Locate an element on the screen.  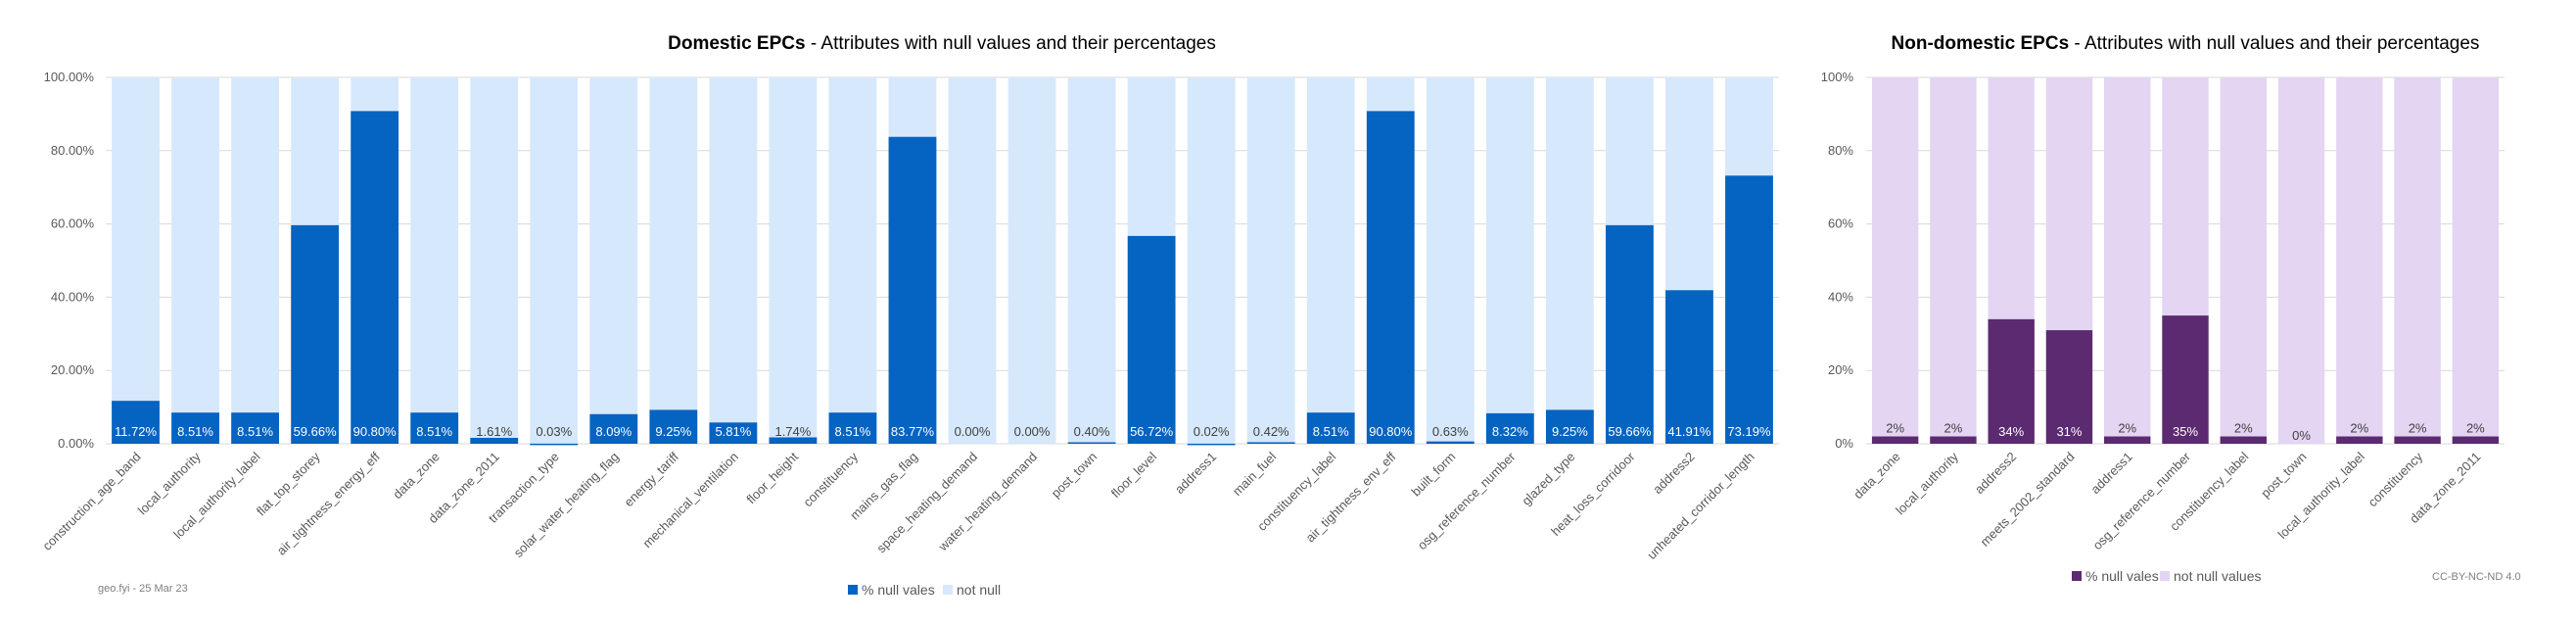
y-tick-label: 100% is located at coordinates (1837, 77).